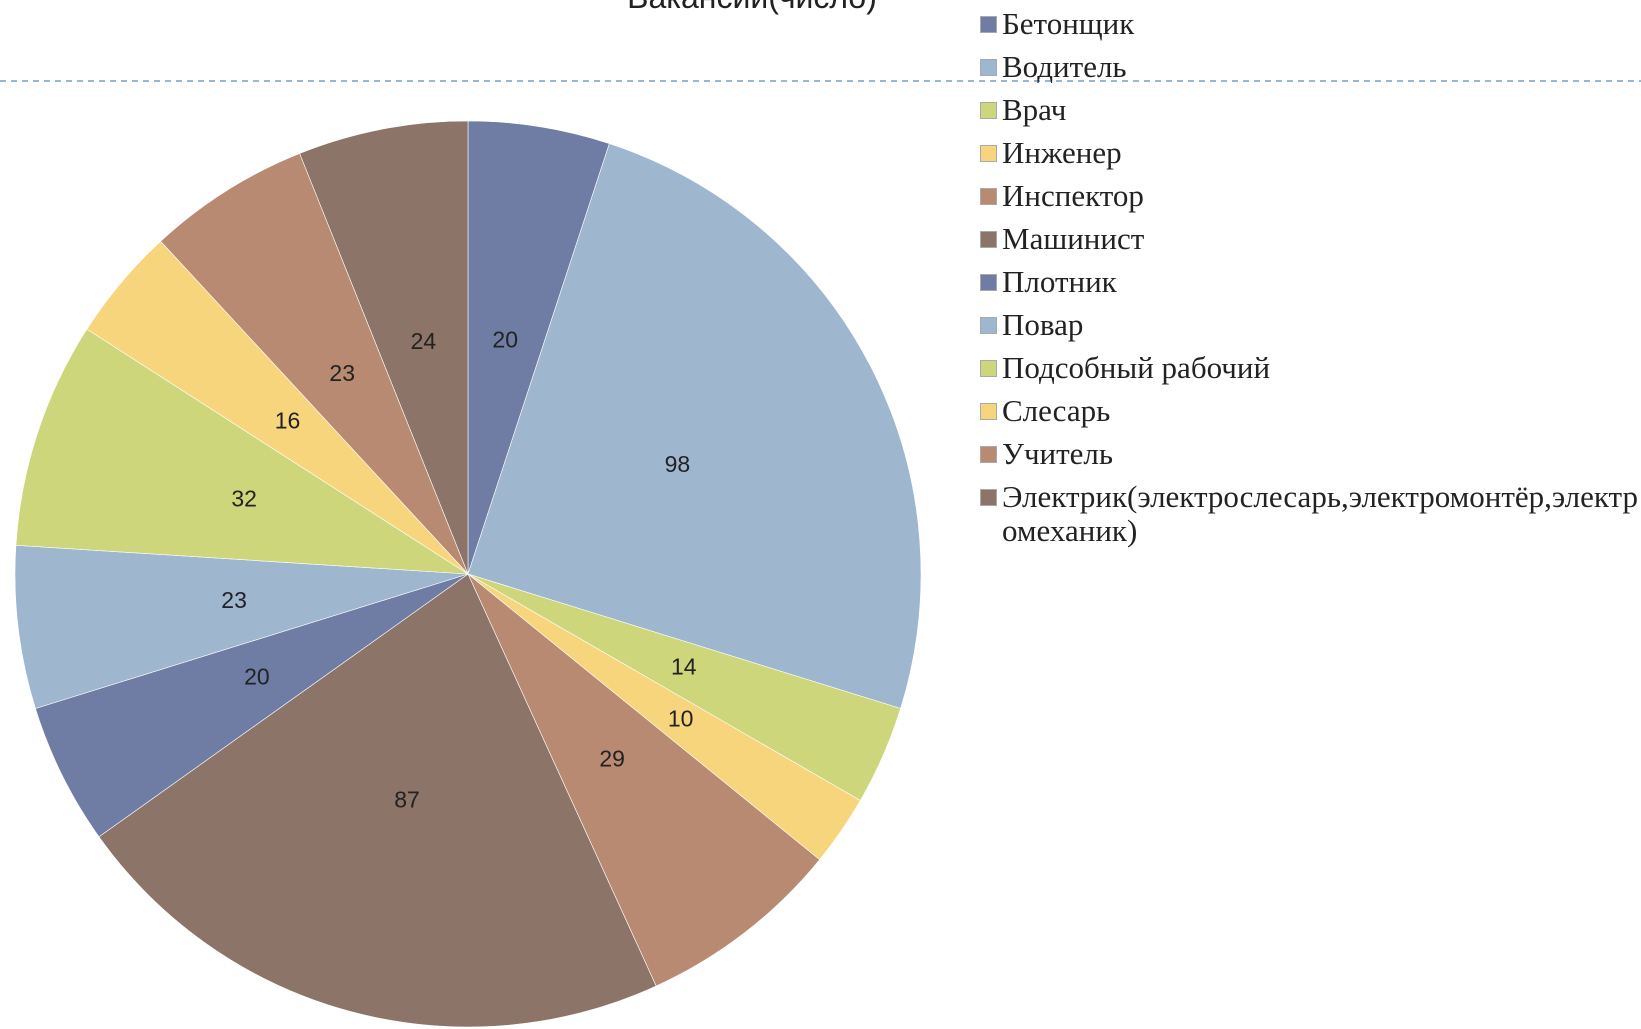 This screenshot has width=1641, height=1029. What do you see at coordinates (684, 667) in the screenshot?
I see `data-label: 14` at bounding box center [684, 667].